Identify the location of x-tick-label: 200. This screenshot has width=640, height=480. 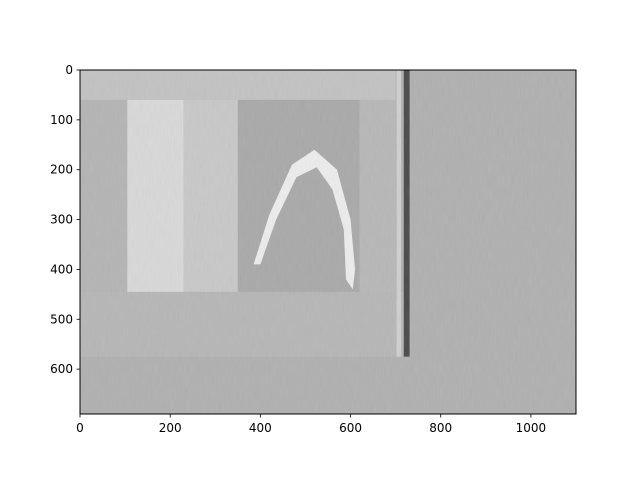
(170, 428).